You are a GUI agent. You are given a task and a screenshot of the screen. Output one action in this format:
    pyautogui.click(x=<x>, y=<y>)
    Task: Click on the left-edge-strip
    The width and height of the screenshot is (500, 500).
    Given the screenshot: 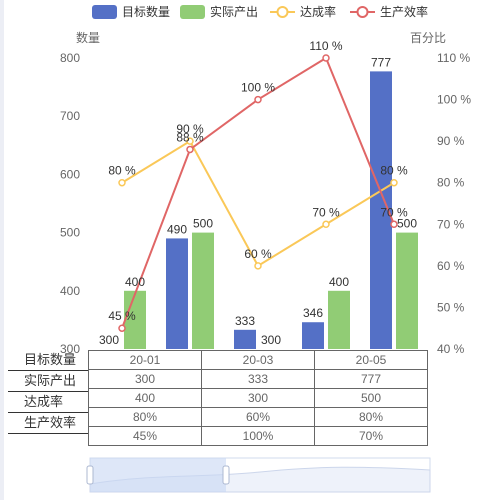 What is the action you would take?
    pyautogui.click(x=2, y=250)
    